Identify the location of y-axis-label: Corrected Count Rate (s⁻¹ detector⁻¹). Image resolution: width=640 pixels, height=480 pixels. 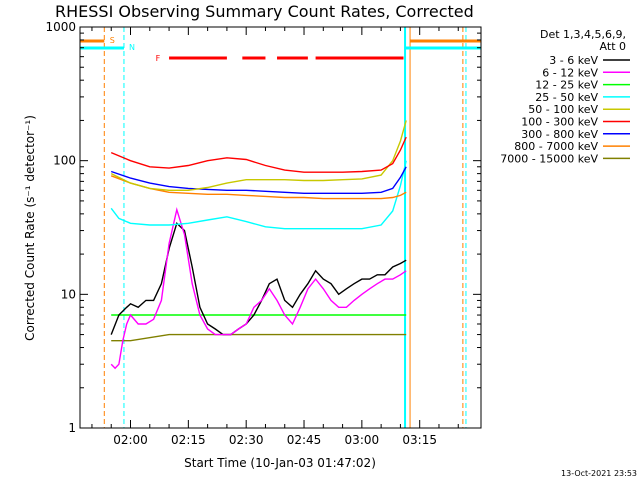
(30, 228).